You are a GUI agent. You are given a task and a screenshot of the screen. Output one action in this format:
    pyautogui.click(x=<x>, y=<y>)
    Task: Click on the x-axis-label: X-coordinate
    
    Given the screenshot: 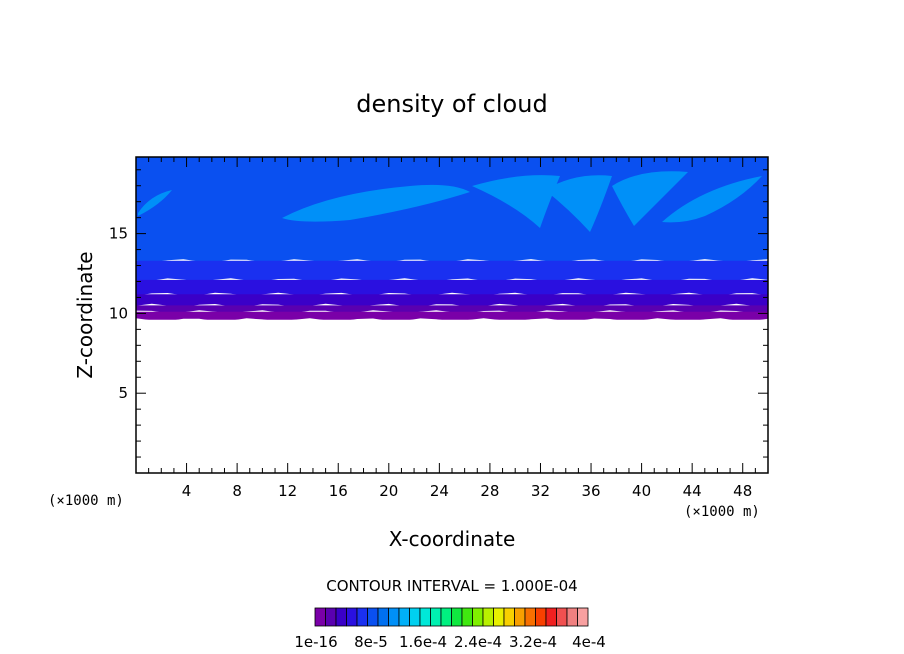 What is the action you would take?
    pyautogui.click(x=452, y=539)
    